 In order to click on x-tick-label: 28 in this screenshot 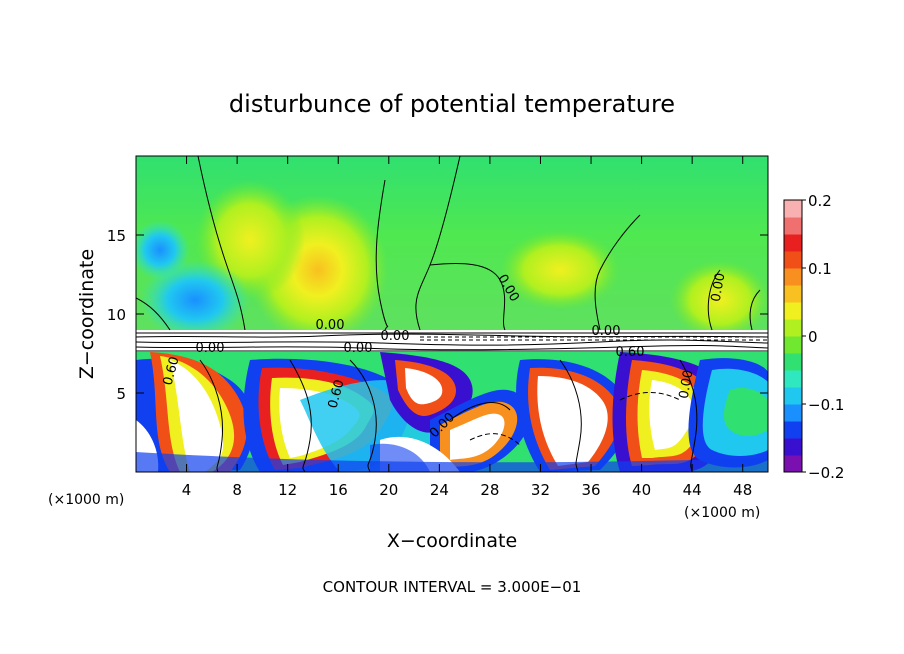, I will do `click(489, 490)`.